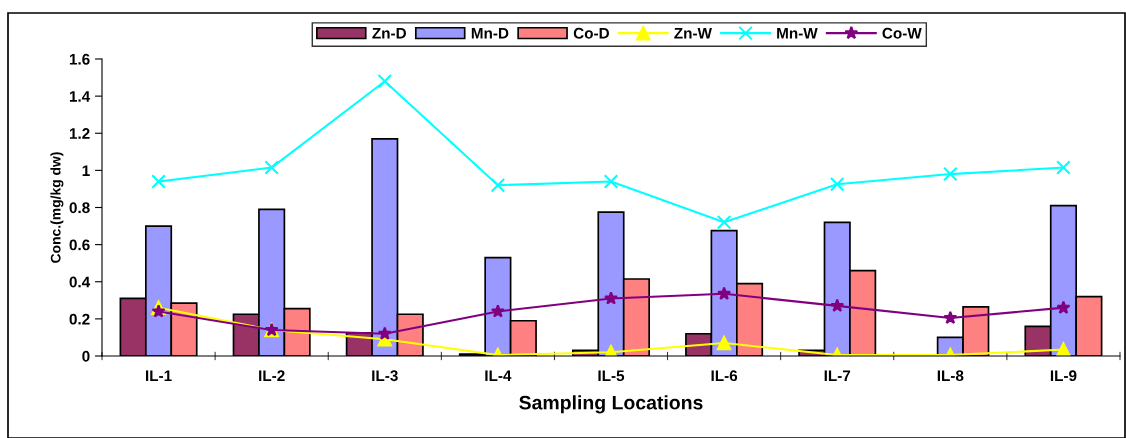 The image size is (1126, 438). I want to click on y-tick-label: 1.6, so click(79, 59).